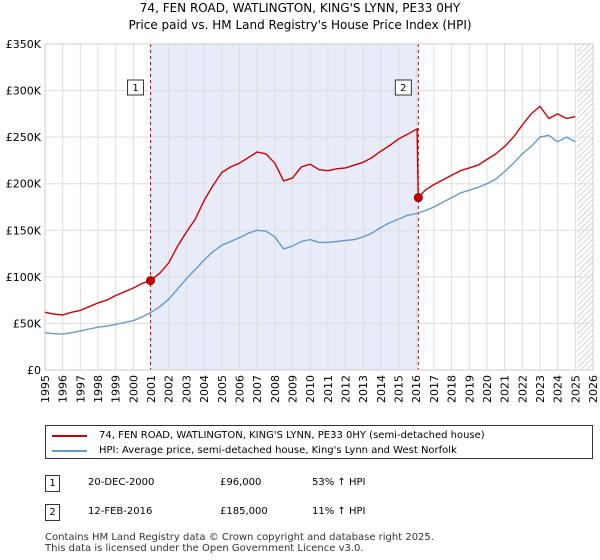 The width and height of the screenshot is (600, 560). Describe the element at coordinates (24, 137) in the screenshot. I see `y-tick-label: £250K` at that location.